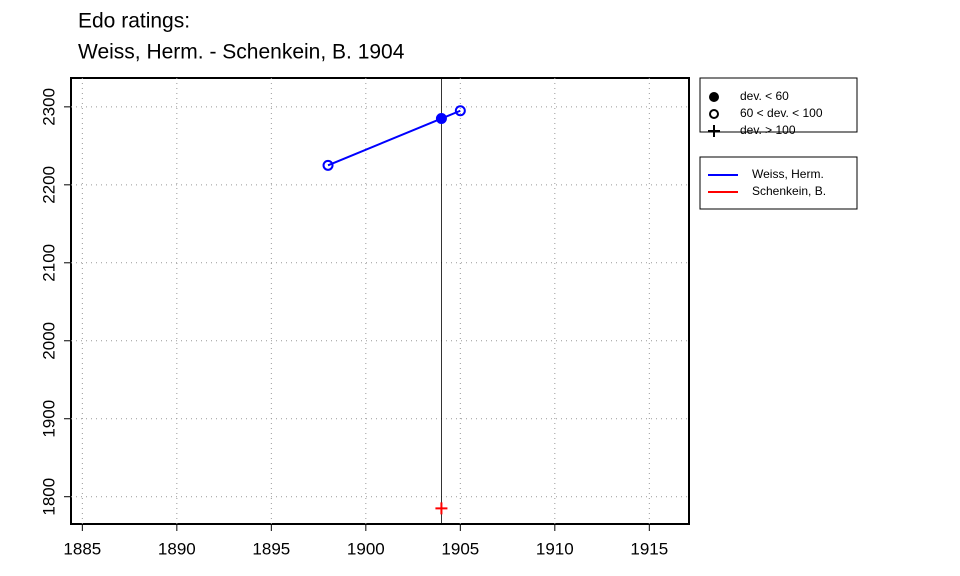  Describe the element at coordinates (134, 21) in the screenshot. I see `chart-title: Edo ratings:` at that location.